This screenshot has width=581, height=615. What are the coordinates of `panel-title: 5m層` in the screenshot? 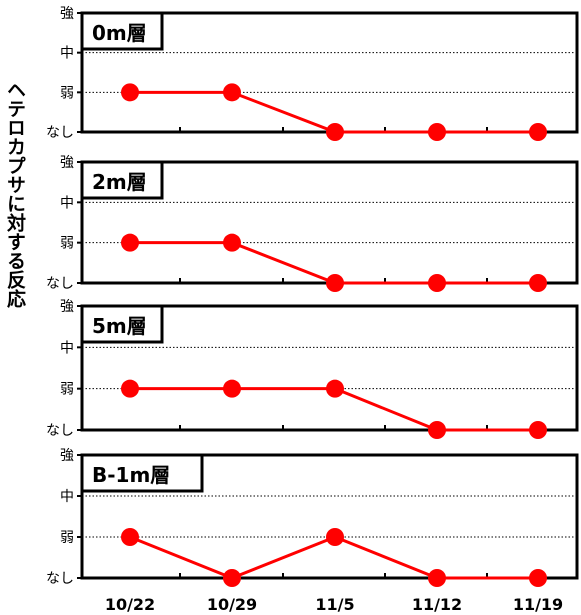 It's located at (119, 326).